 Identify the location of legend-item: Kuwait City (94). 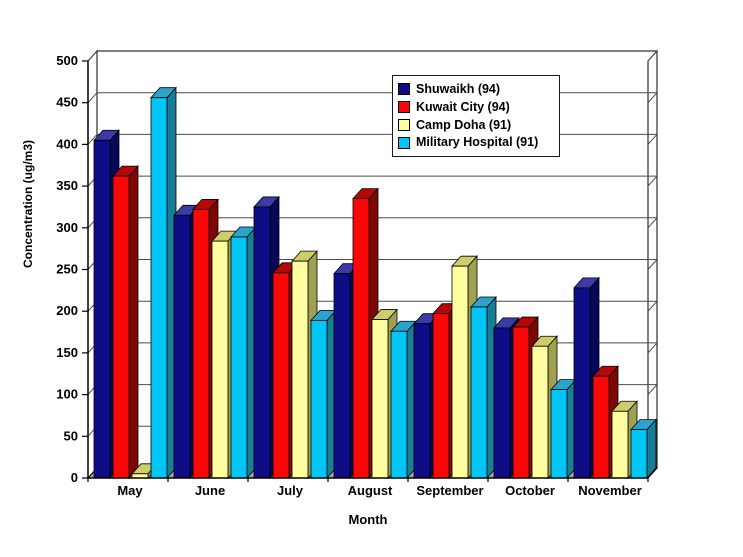
(476, 107).